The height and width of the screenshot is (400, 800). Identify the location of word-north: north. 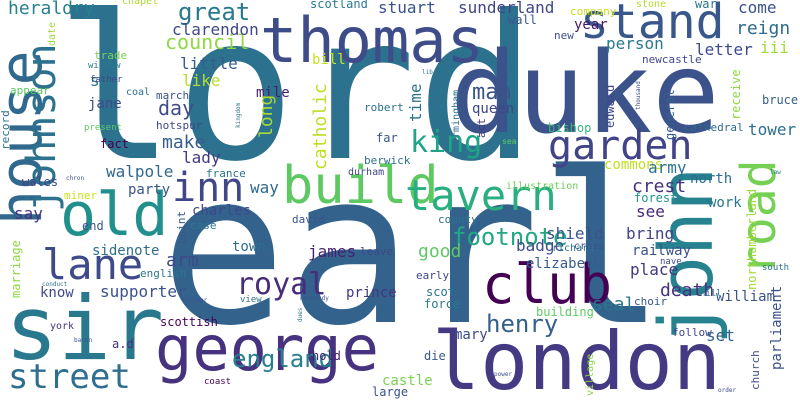
(711, 179).